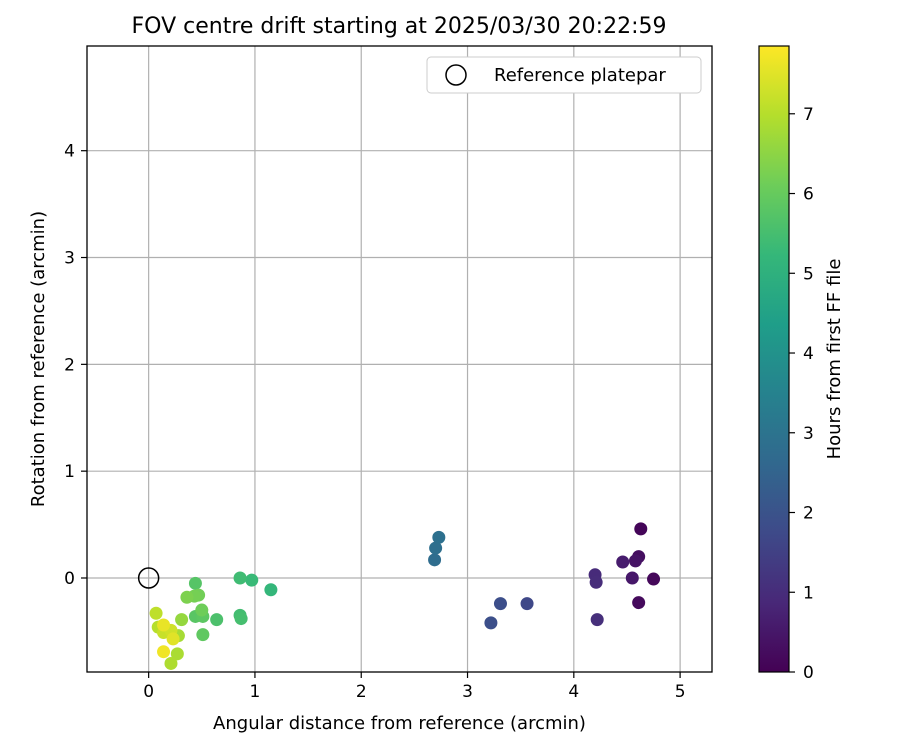 The image size is (900, 750). Describe the element at coordinates (808, 434) in the screenshot. I see `colorbar-tick-label: 3` at that location.